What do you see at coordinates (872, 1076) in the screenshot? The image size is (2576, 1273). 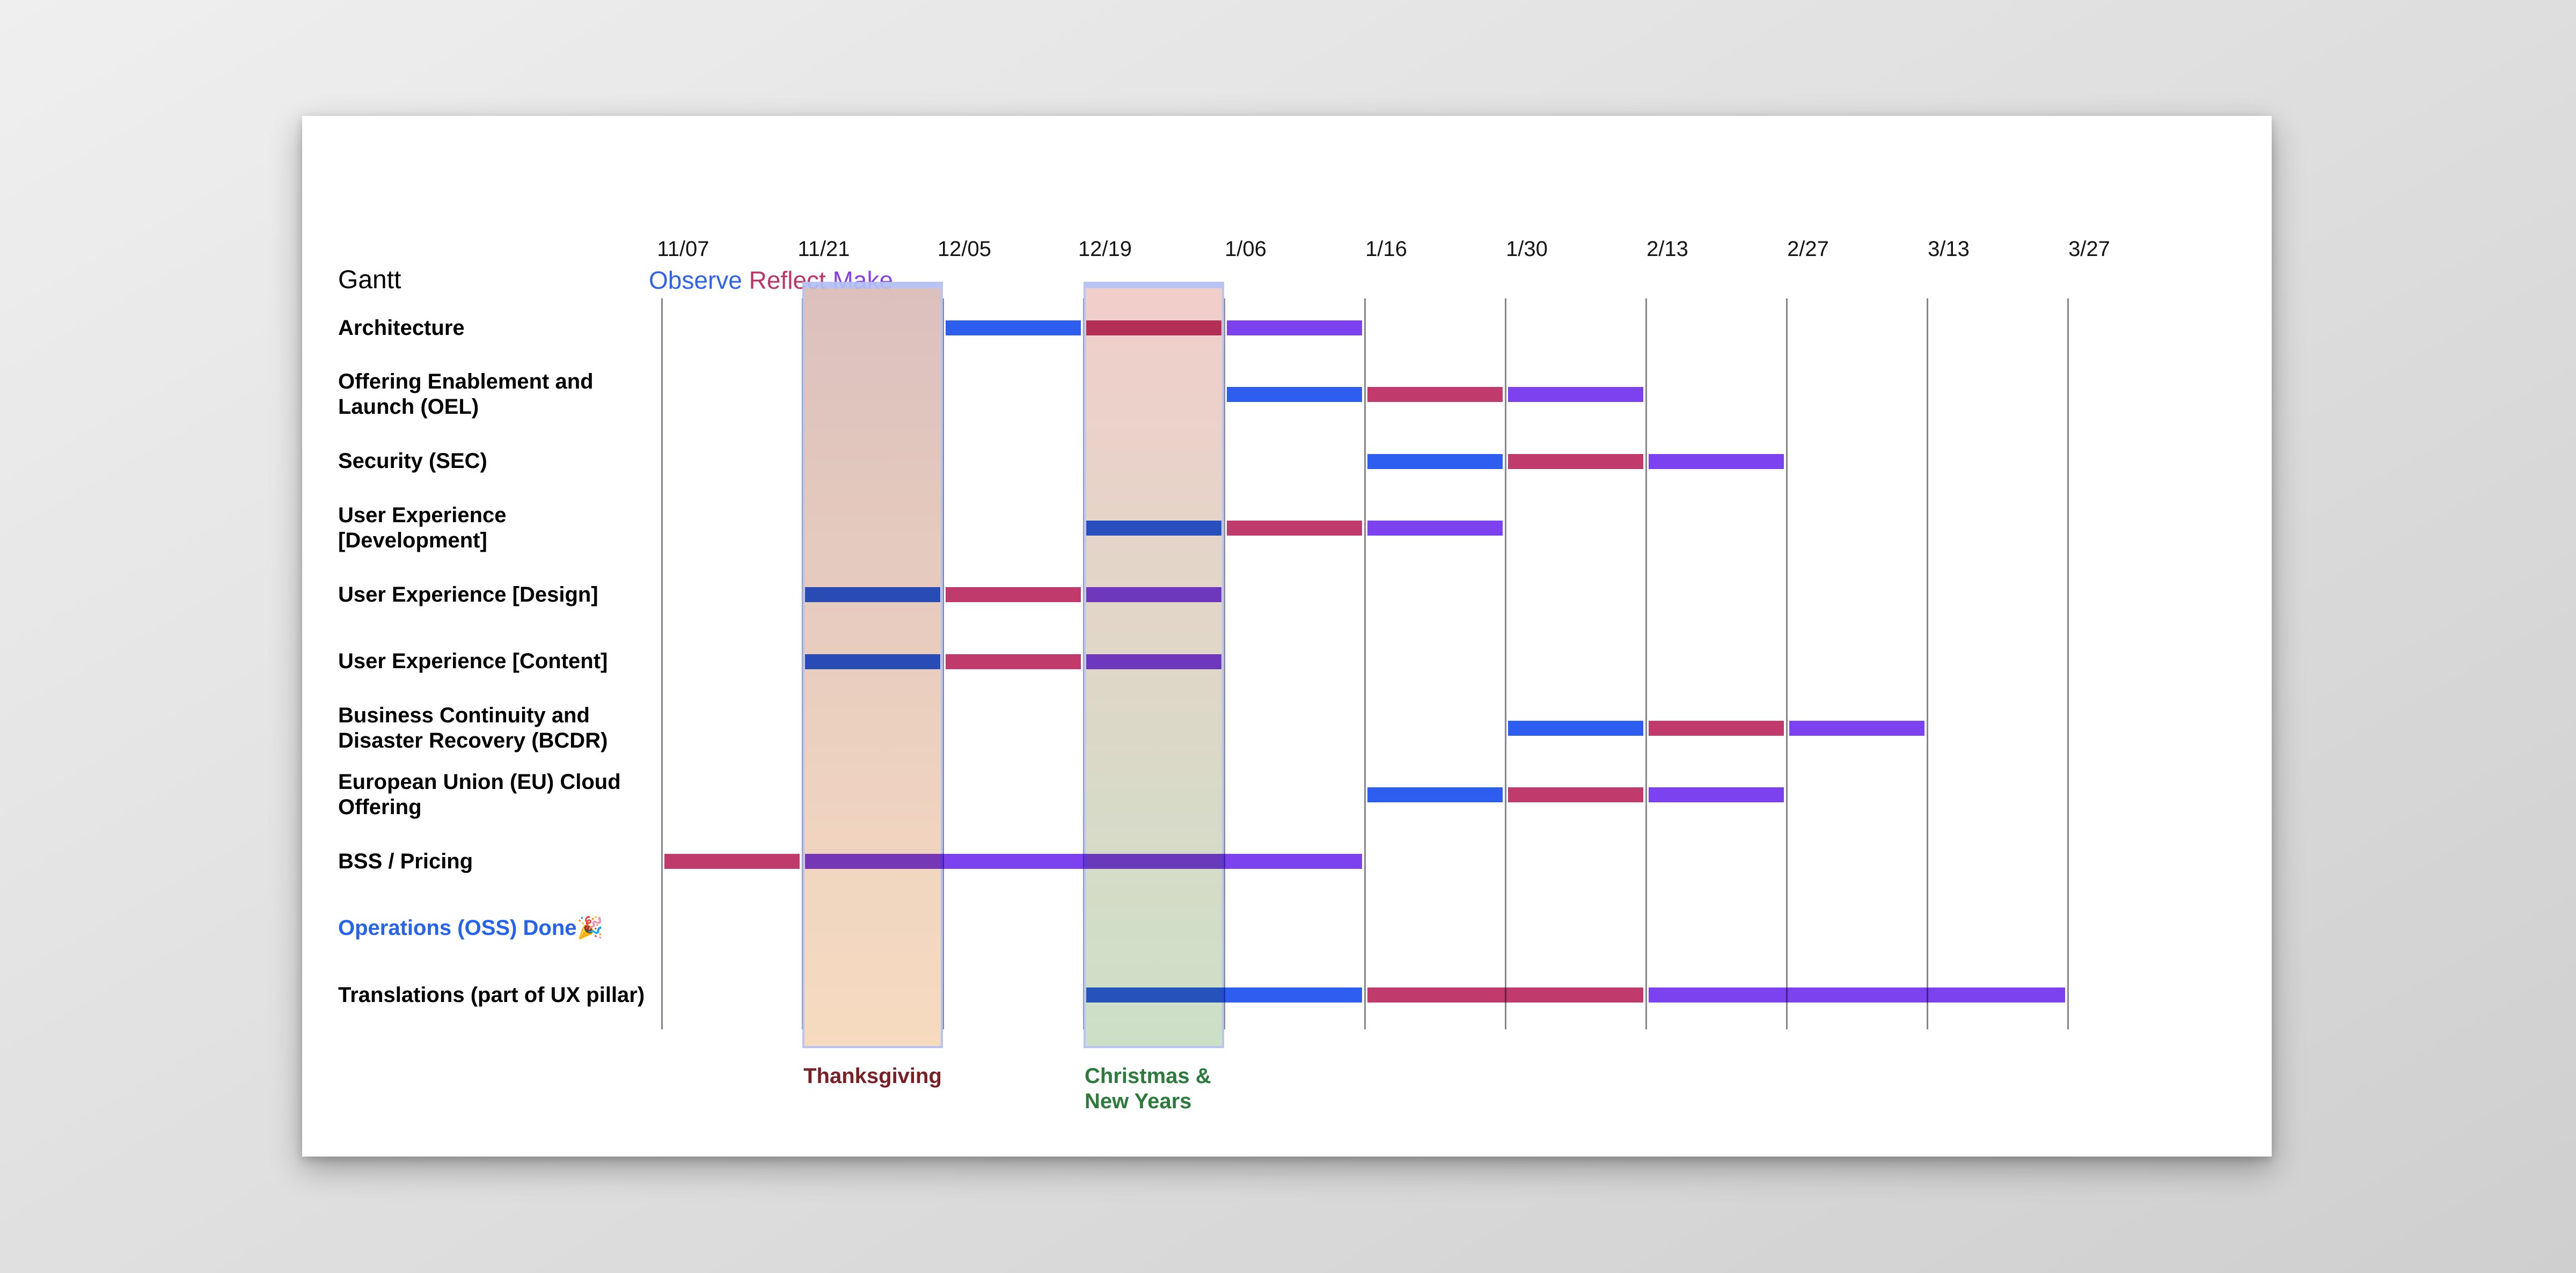 I see `holiday-band-label: Thanksgiving` at bounding box center [872, 1076].